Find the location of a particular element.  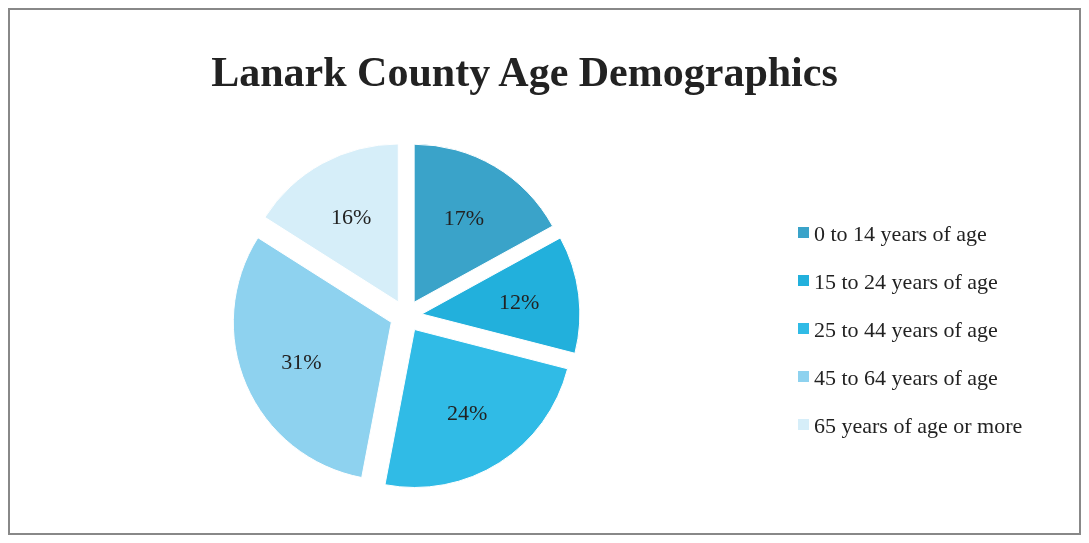

data-label: 16% is located at coordinates (351, 216).